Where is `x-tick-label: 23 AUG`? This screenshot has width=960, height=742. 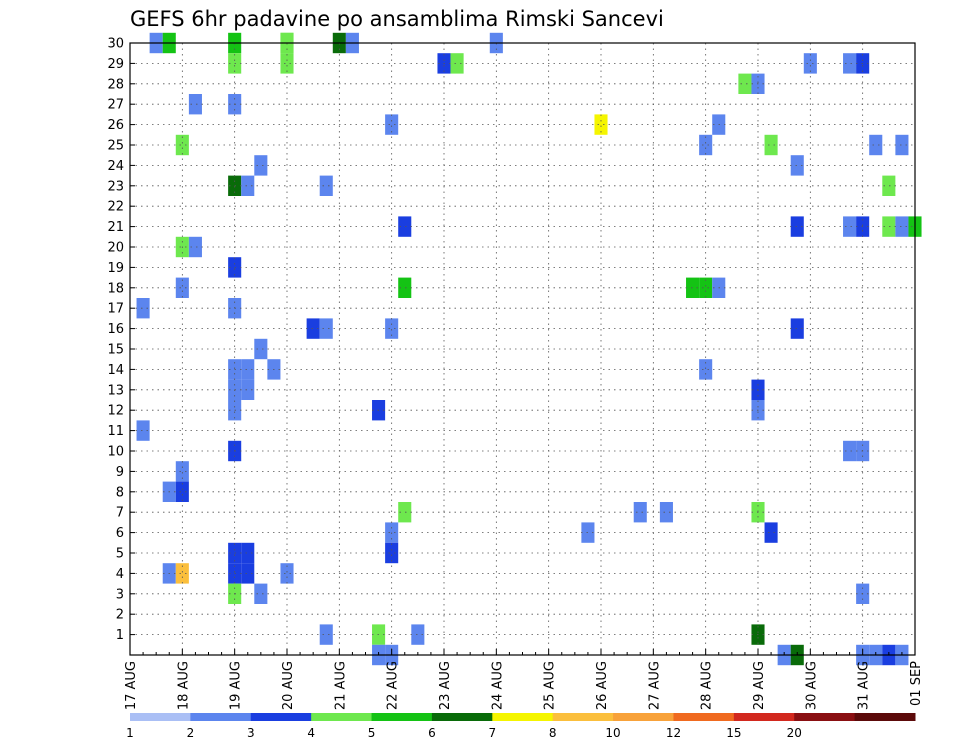
x-tick-label: 23 AUG is located at coordinates (445, 685).